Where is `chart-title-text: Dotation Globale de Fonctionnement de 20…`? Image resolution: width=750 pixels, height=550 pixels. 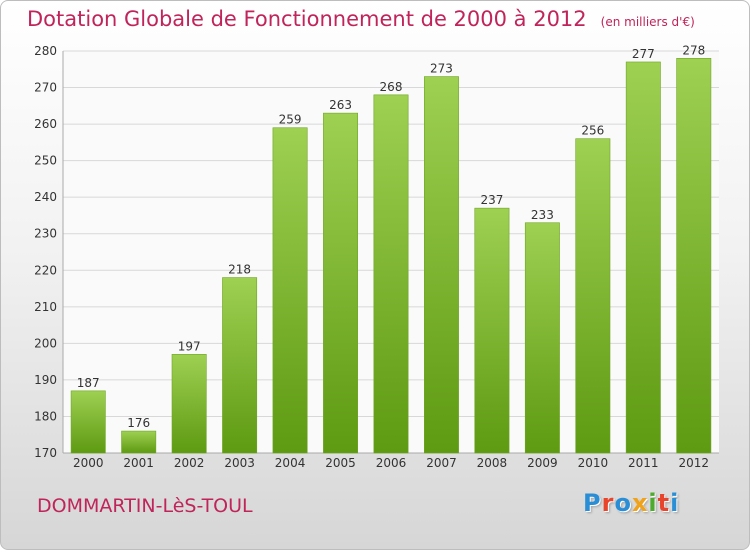 chart-title-text: Dotation Globale de Fonctionnement de 20… is located at coordinates (307, 19).